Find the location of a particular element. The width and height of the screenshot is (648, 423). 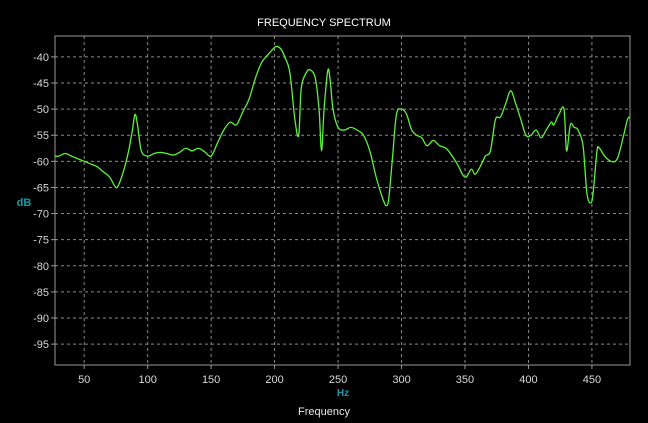

x-tick-label: 250 is located at coordinates (338, 380).